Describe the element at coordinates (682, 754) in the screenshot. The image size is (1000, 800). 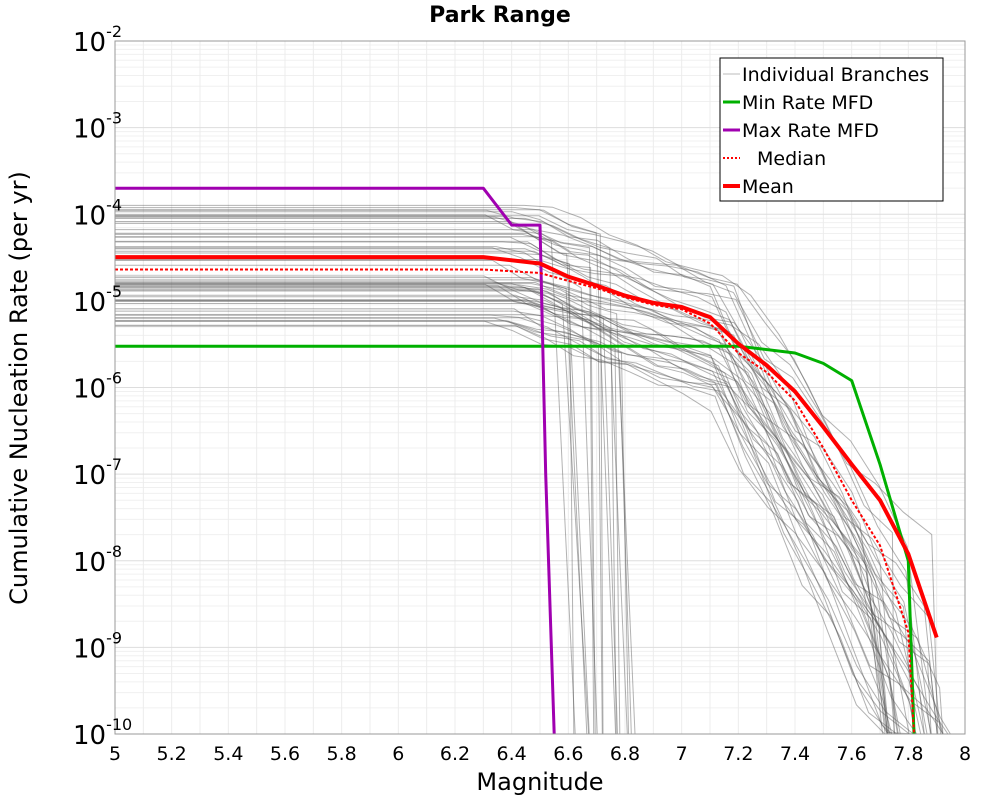
I see `x-tick-label: 7` at that location.